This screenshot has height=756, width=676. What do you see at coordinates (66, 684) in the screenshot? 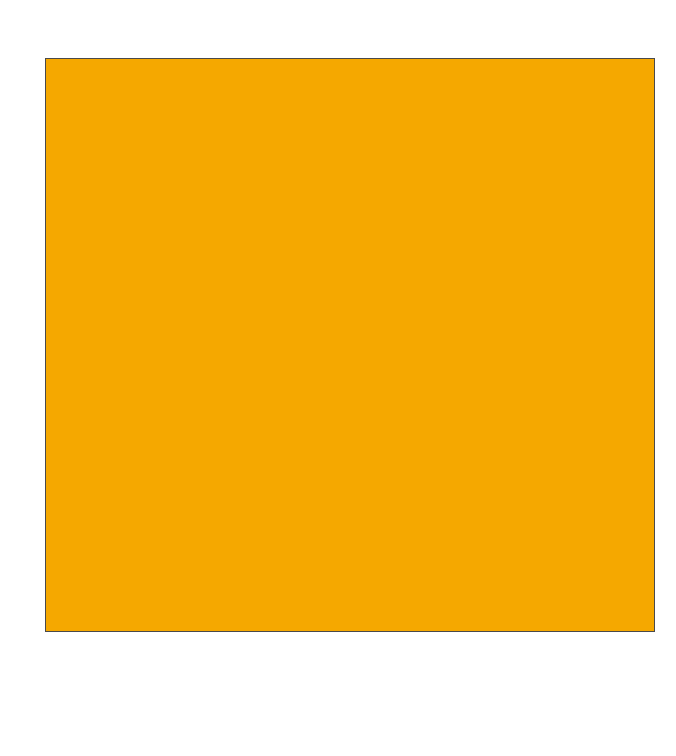
I see `colorbar-left-arrow-icon` at bounding box center [66, 684].